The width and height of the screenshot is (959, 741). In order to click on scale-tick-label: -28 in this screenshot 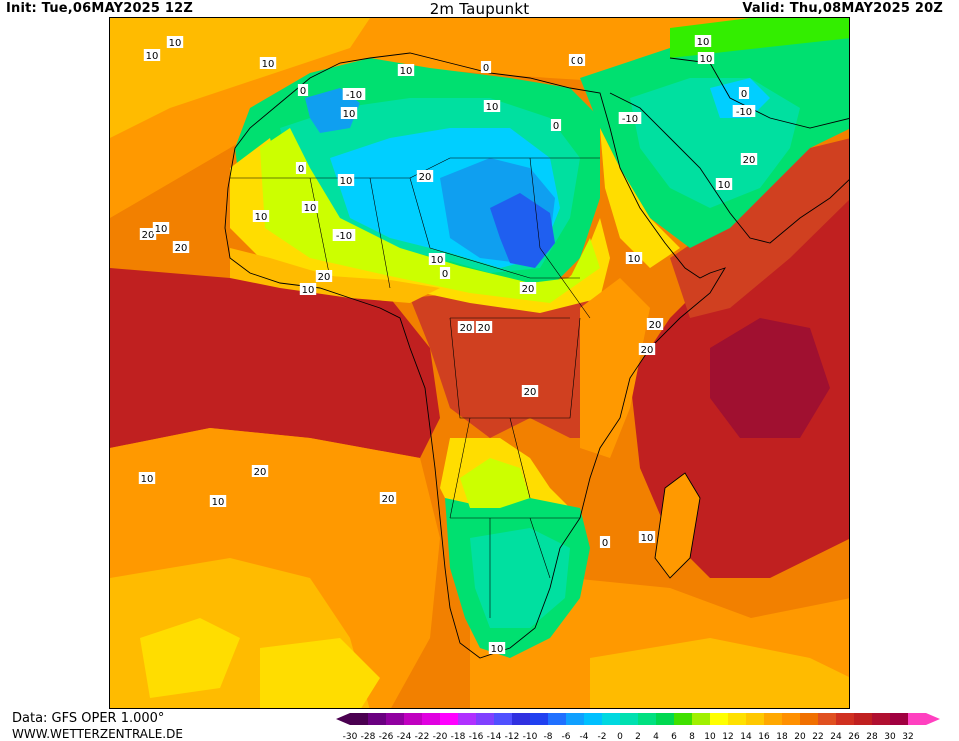, I will do `click(368, 736)`.